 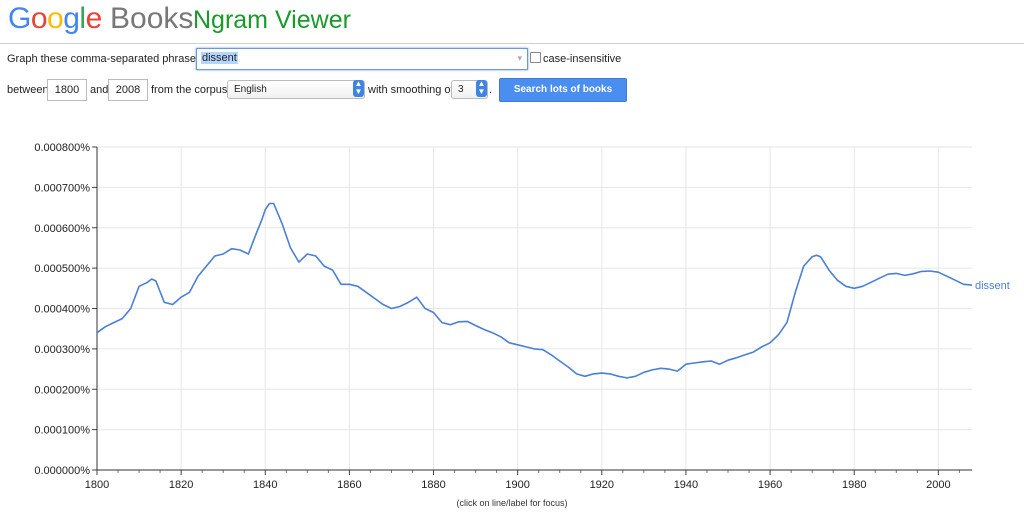 I want to click on between-label: between, so click(x=28, y=90).